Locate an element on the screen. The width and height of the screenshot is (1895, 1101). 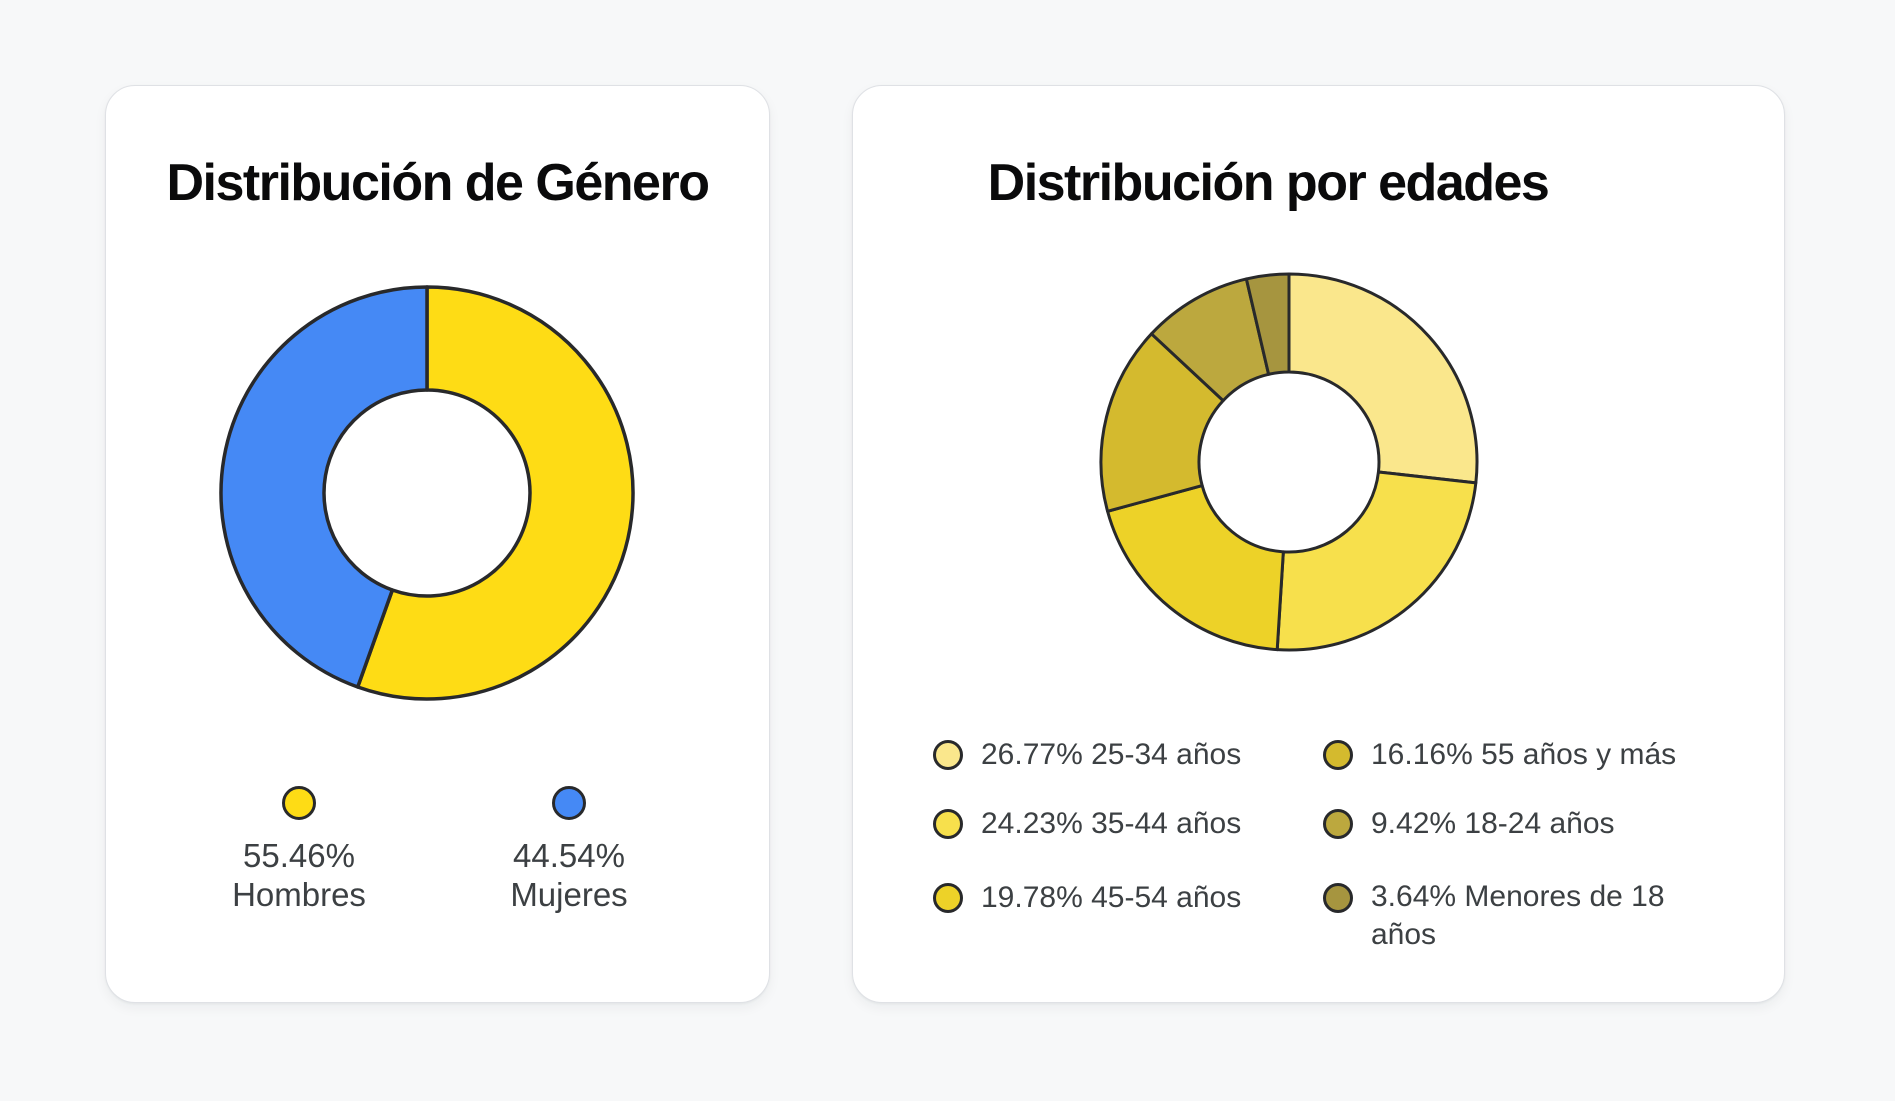
pie-slice-45-54-años is located at coordinates (1195, 568).